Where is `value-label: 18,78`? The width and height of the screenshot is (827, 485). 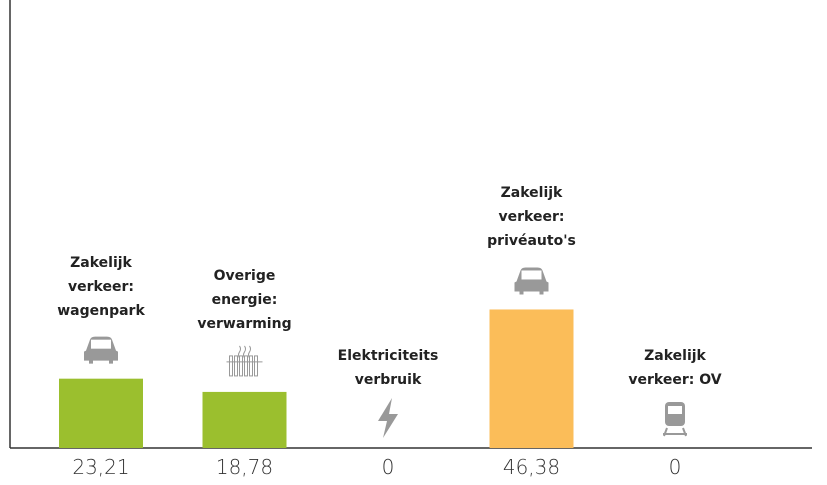
value-label: 18,78 is located at coordinates (244, 467).